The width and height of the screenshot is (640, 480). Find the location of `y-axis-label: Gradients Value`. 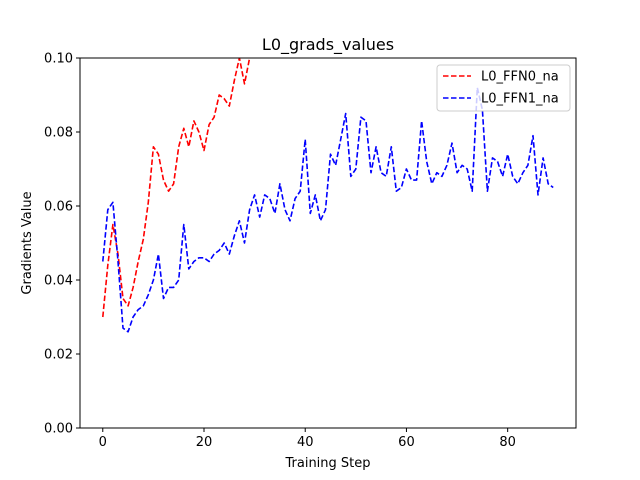

y-axis-label: Gradients Value is located at coordinates (27, 242).